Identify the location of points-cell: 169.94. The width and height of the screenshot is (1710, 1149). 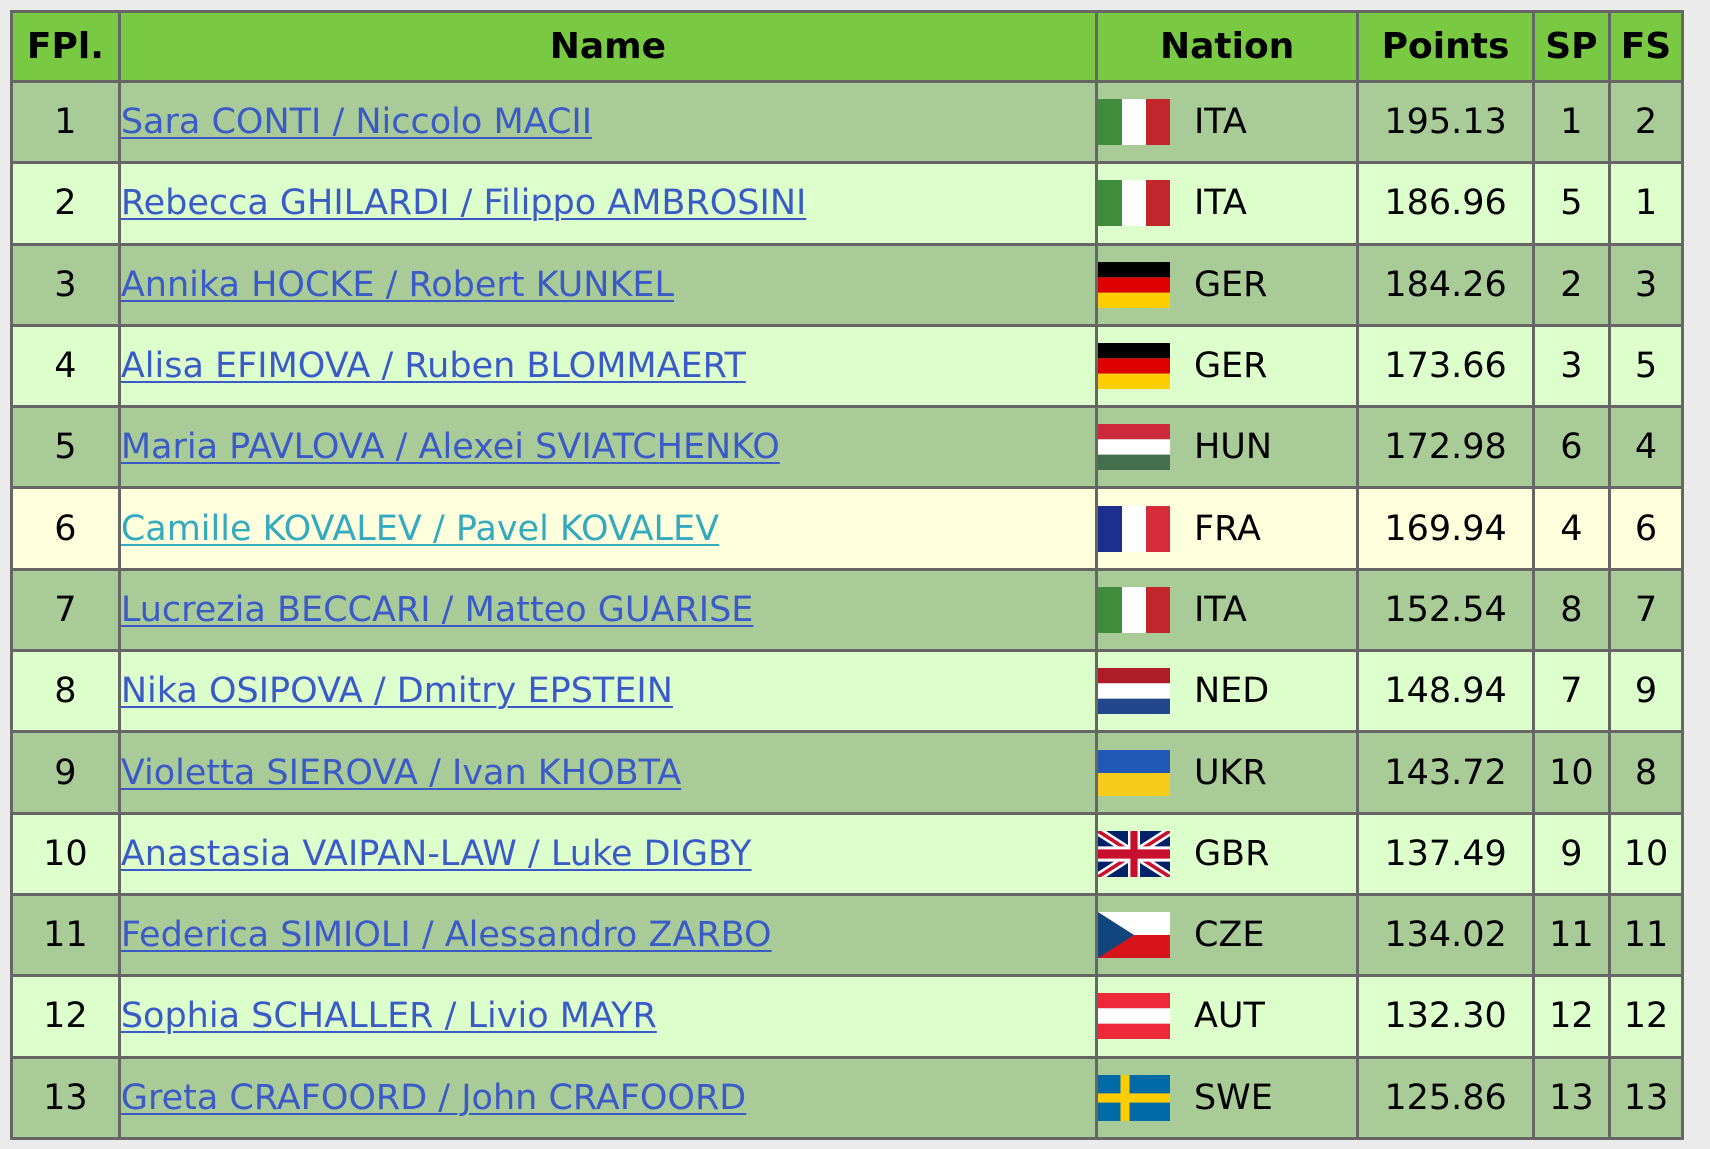
(1445, 528).